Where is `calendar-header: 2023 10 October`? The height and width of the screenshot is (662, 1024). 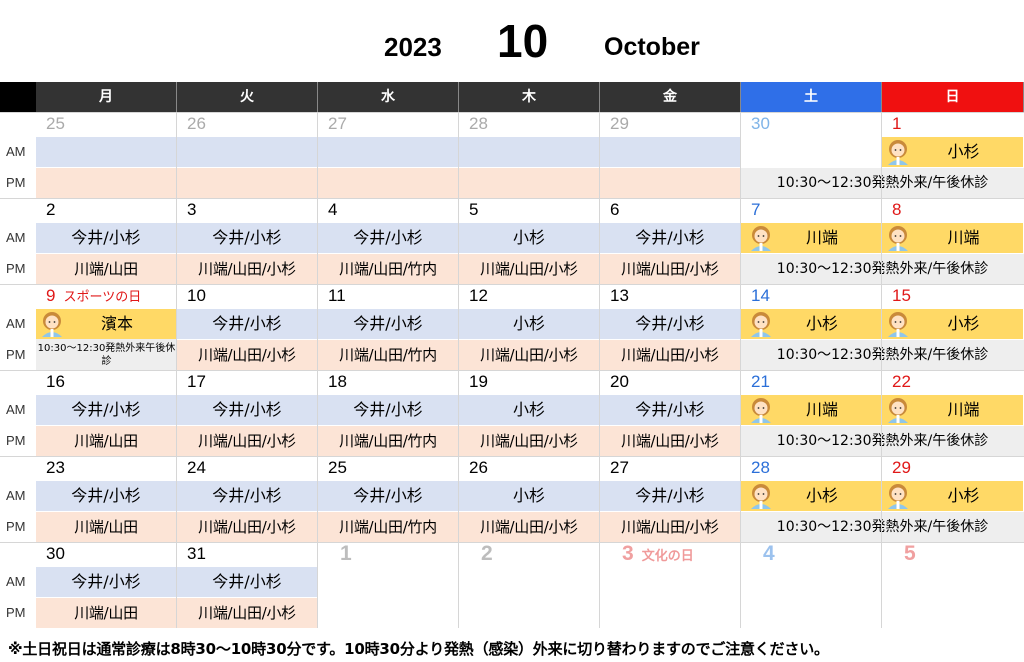 calendar-header: 2023 10 October is located at coordinates (512, 41).